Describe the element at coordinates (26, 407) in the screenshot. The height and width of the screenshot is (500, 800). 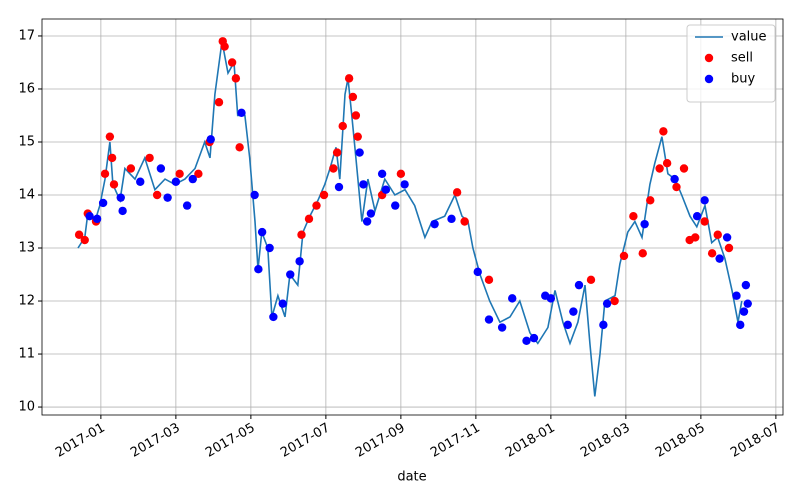
I see `y-tick-label: 10` at that location.